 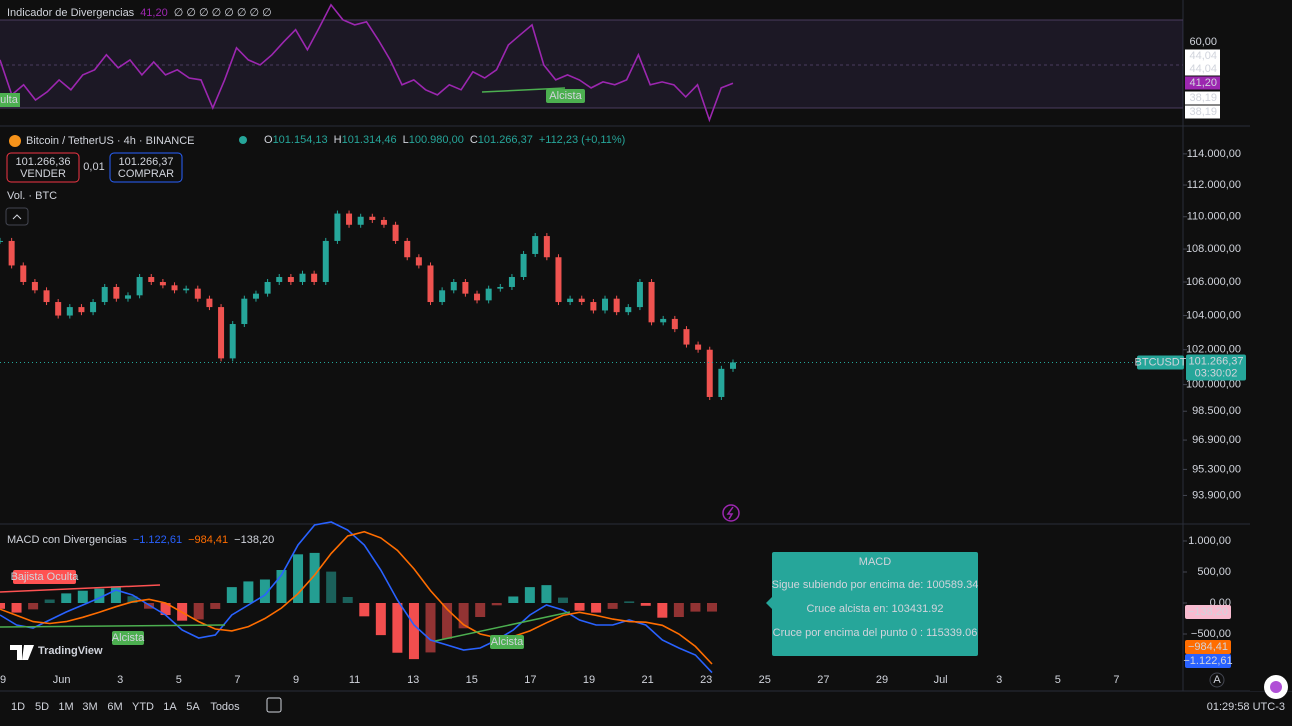 I want to click on price-tick-label: 100.000,00, so click(x=1213, y=385).